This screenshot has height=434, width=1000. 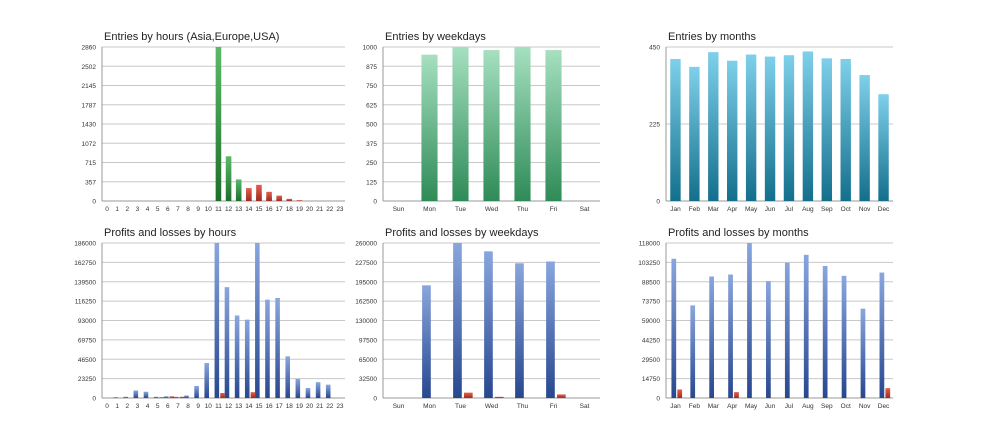 What do you see at coordinates (170, 233) in the screenshot?
I see `chart-title: Profits and losses by hours` at bounding box center [170, 233].